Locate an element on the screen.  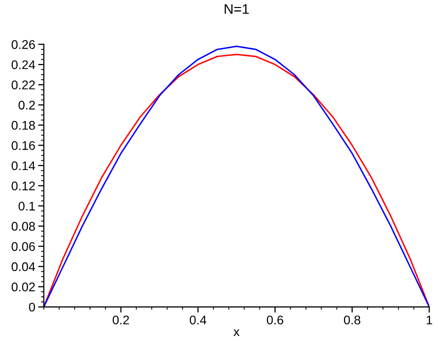
x-tick-label: 0.8 is located at coordinates (352, 320).